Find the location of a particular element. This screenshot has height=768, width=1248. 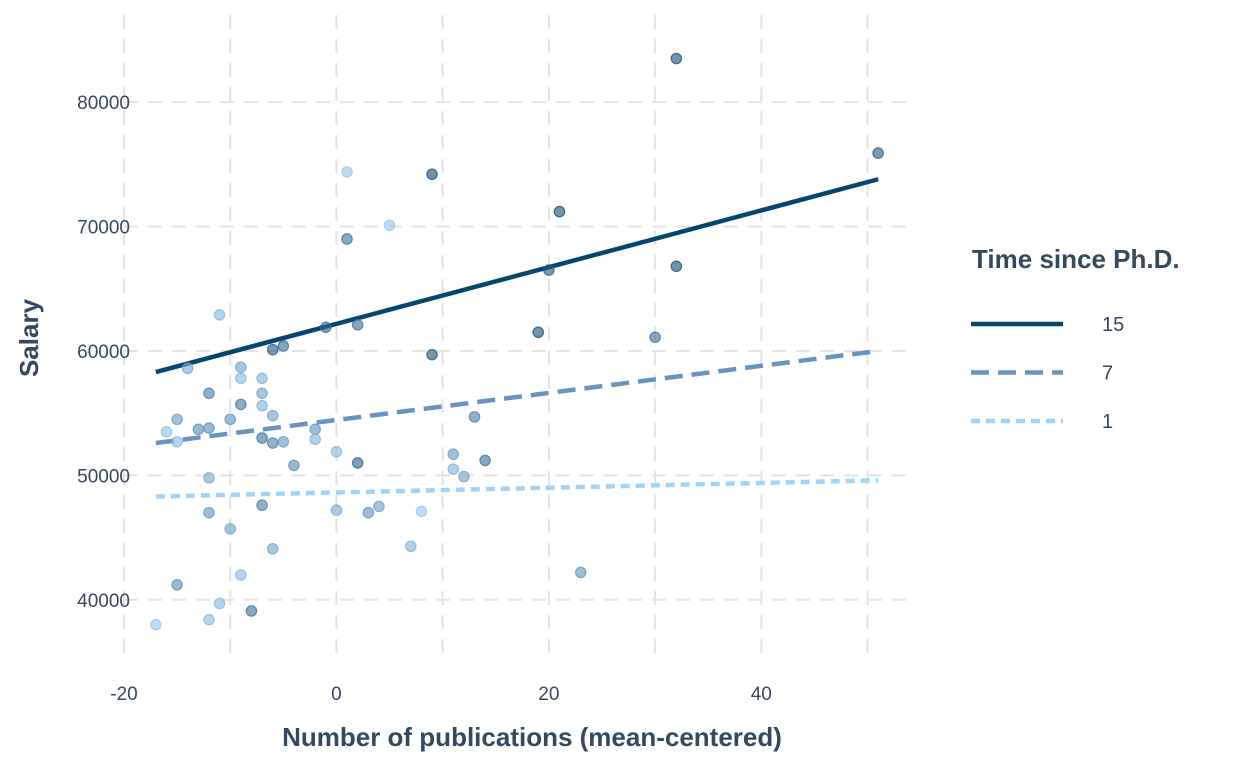

x-tick-label: 20 is located at coordinates (548, 694).